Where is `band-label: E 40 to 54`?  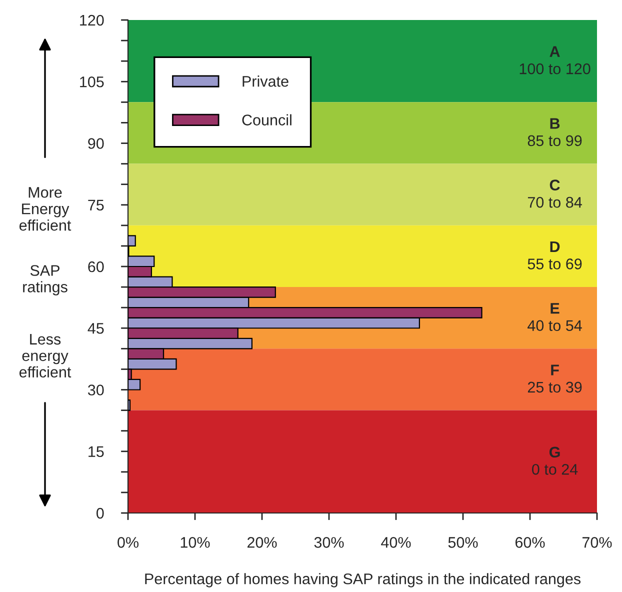
band-label: E 40 to 54 is located at coordinates (555, 317).